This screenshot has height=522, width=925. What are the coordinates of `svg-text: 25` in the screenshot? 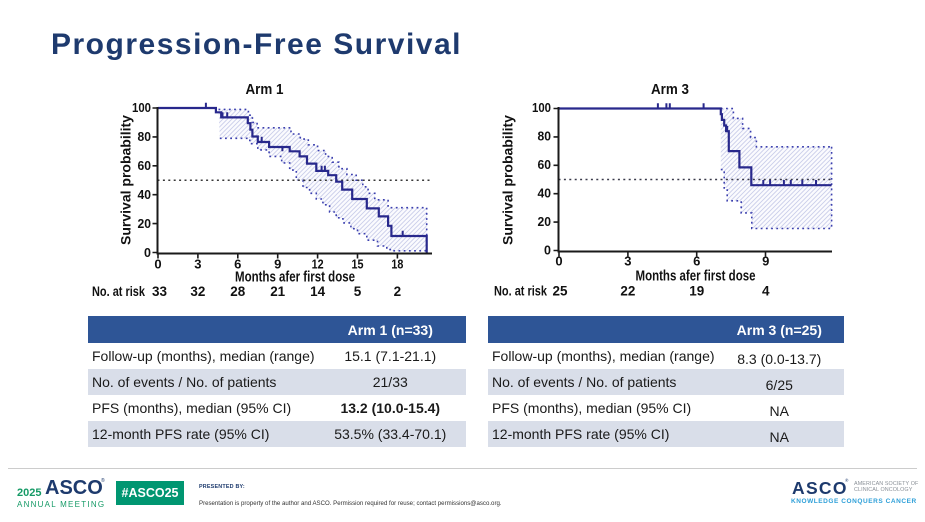 It's located at (560, 291).